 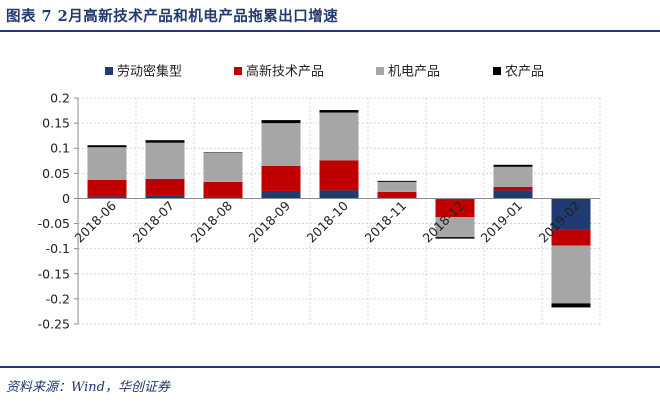 What do you see at coordinates (58, 298) in the screenshot?
I see `y-tick-label: -0.2` at bounding box center [58, 298].